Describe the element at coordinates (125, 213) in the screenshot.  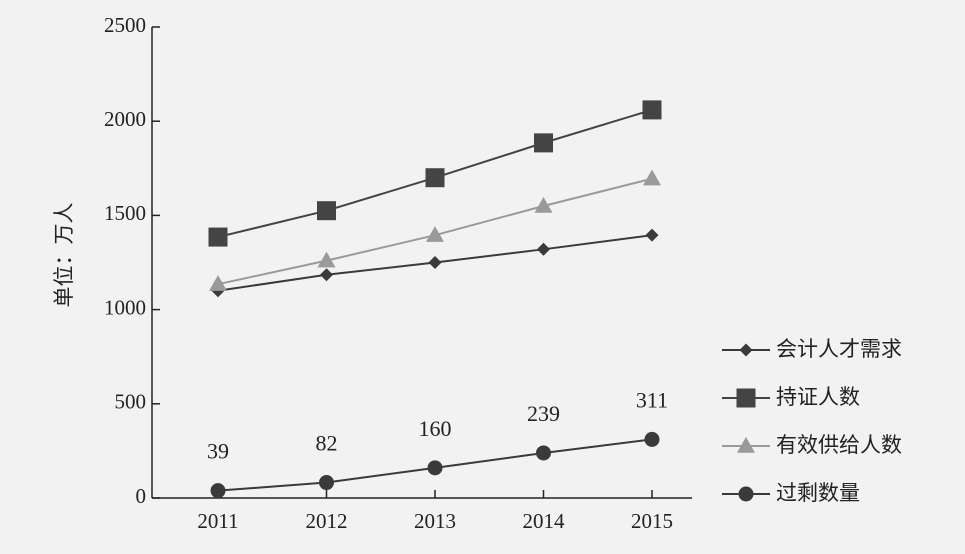
I see `y-tick-label: 1500` at that location.